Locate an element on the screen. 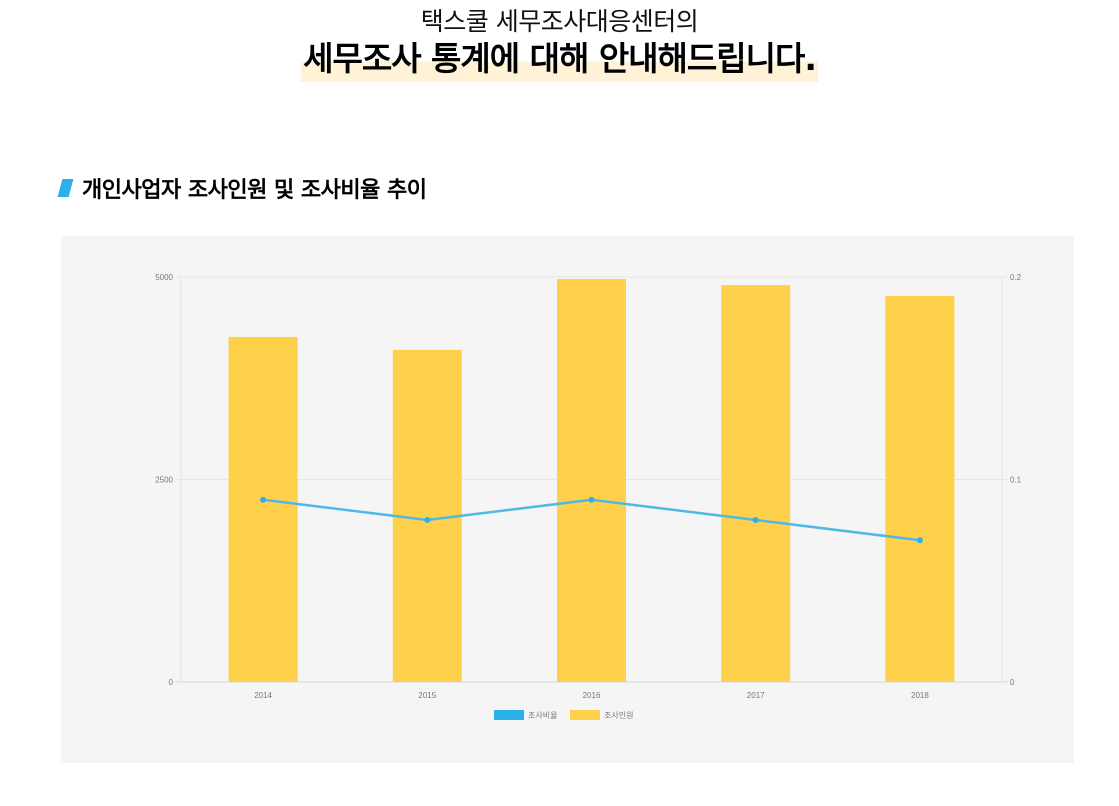 Image resolution: width=1119 pixels, height=806 pixels. bar-2018 is located at coordinates (920, 489).